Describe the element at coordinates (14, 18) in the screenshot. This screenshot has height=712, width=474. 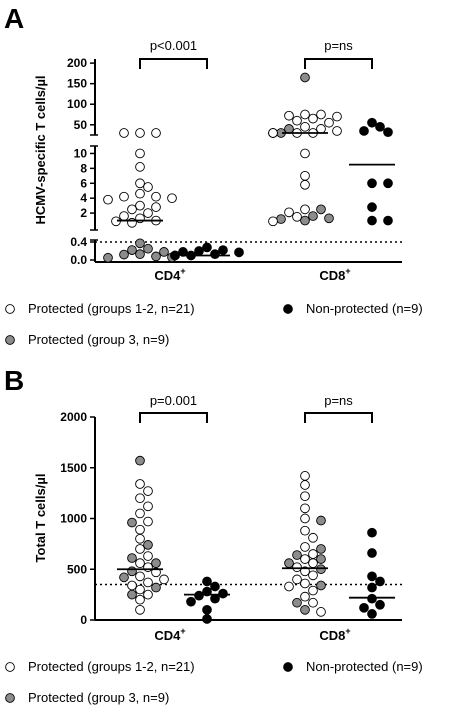
I see `panel-a-letter: A` at that location.